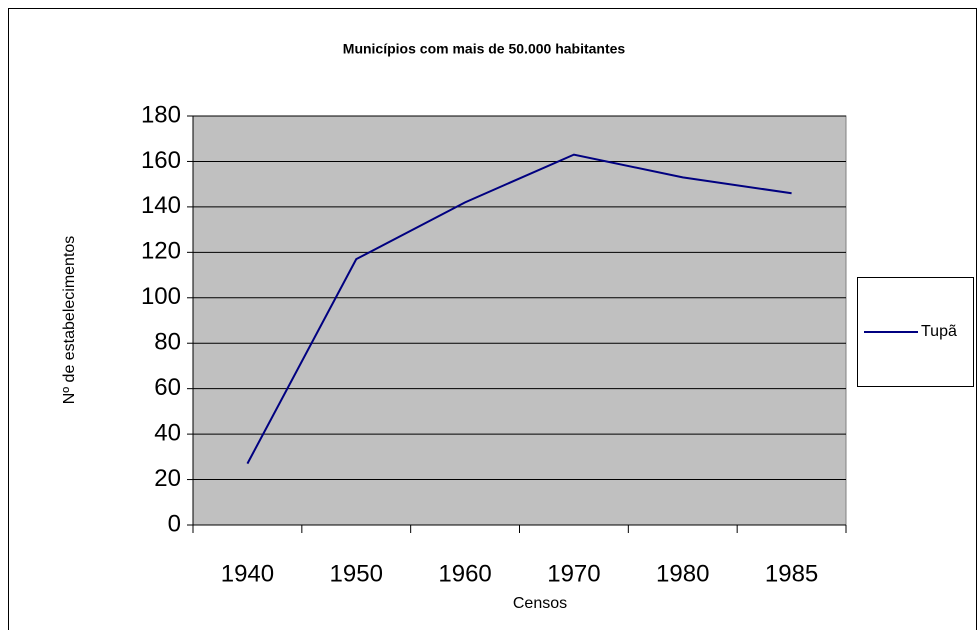 The image size is (978, 630). I want to click on y-tick-label: 60, so click(167, 387).